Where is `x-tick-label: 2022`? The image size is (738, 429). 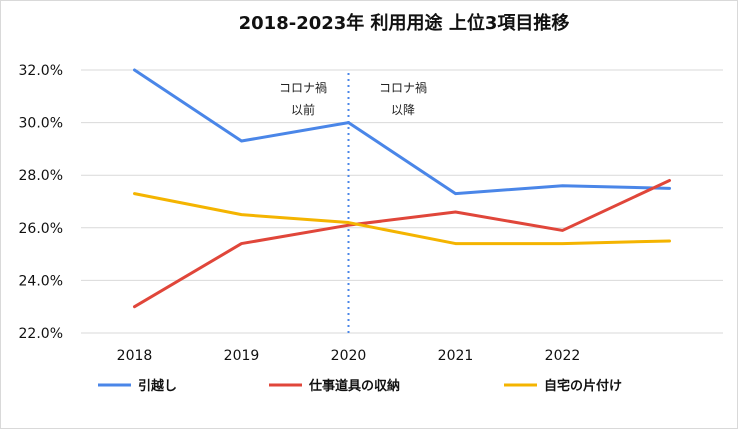 x-tick-label: 2022 is located at coordinates (563, 356).